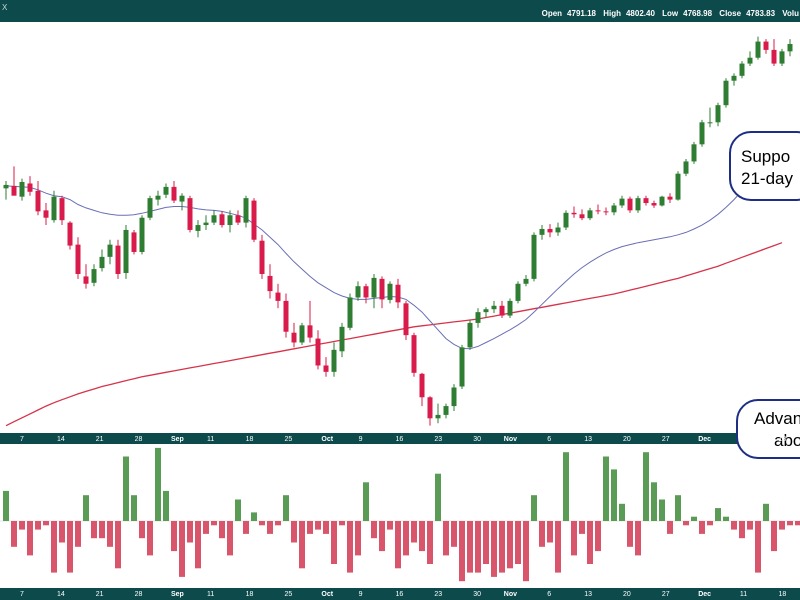 The height and width of the screenshot is (600, 800). I want to click on x-tick-label: Dec, so click(705, 439).